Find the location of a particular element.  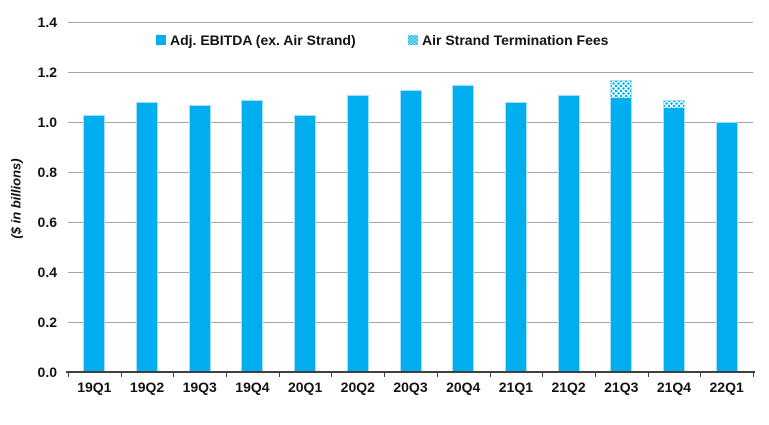

x-axis-tick-label: 19Q1 is located at coordinates (94, 387).